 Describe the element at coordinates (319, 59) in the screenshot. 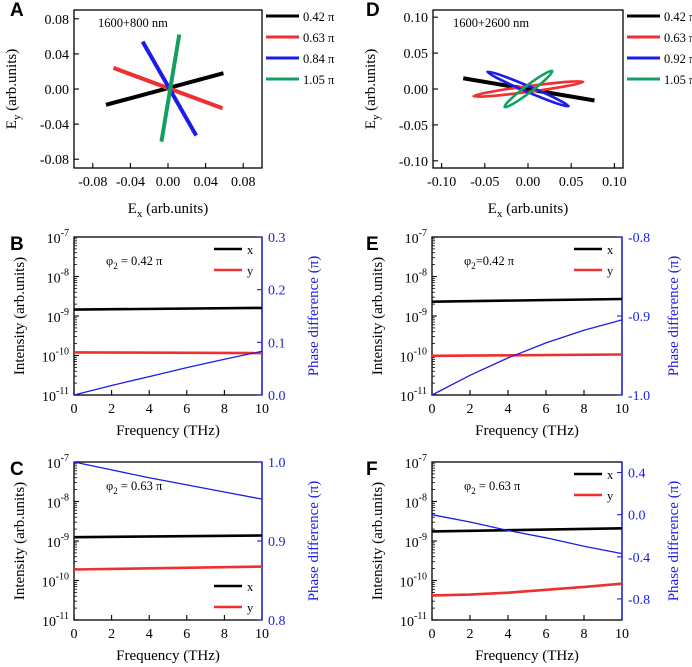

I see `legend-label: 0.84 π` at that location.